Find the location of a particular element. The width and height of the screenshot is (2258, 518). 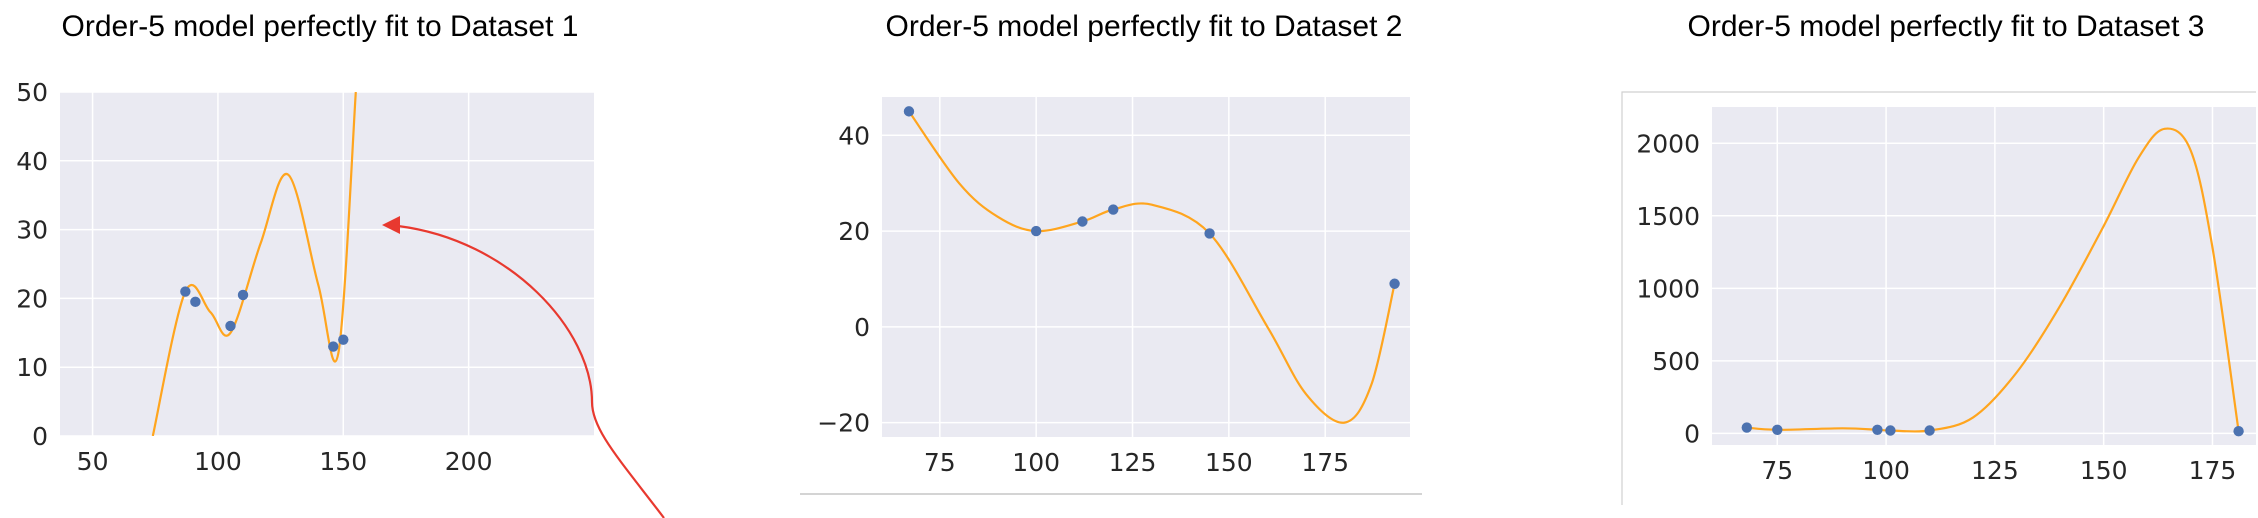

arrow-line is located at coordinates (531, 371).